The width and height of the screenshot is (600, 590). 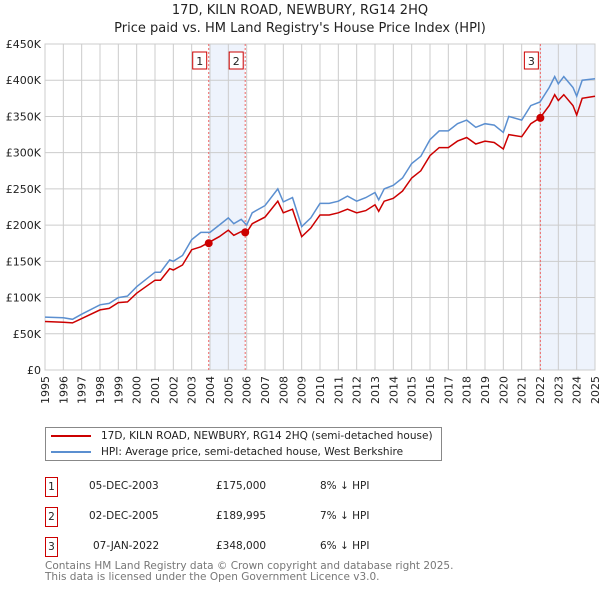 I want to click on x-tick-label: 2022, so click(x=540, y=390).